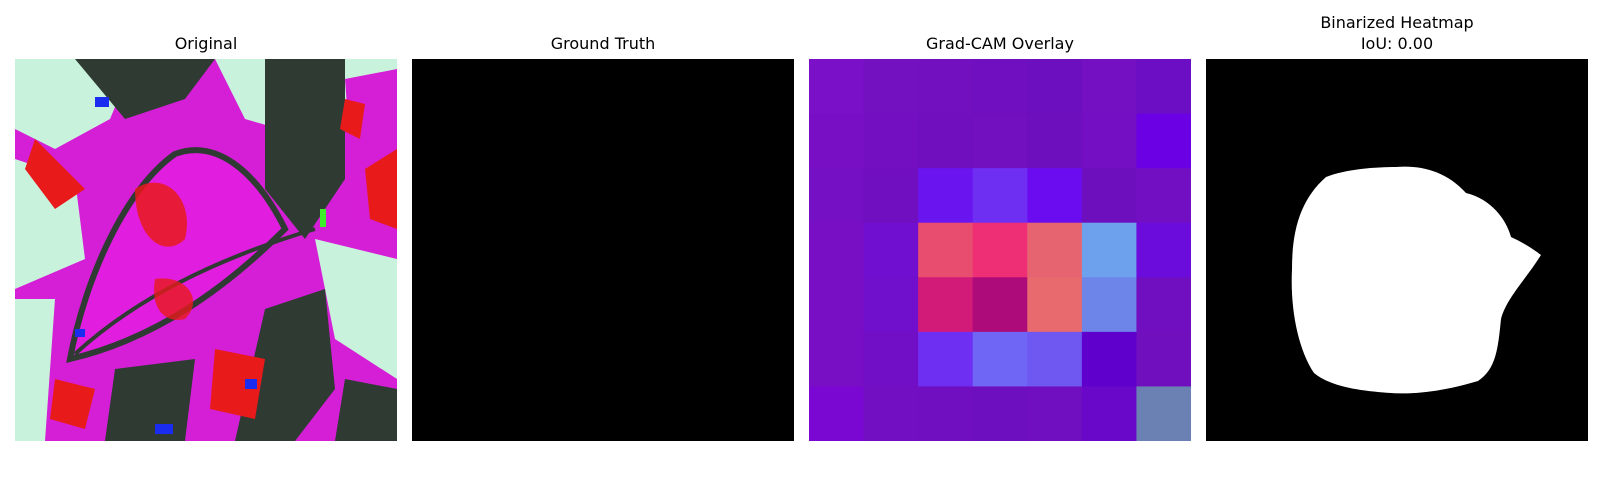  Describe the element at coordinates (1397, 22) in the screenshot. I see `panel-title-binarized-heatmap: Binarized Heatmap` at that location.